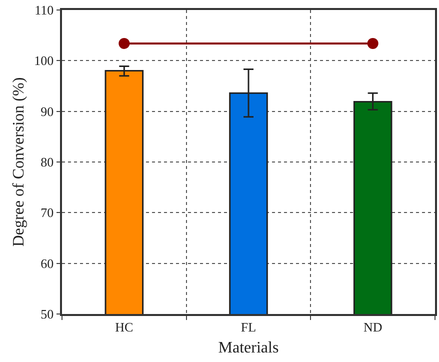 The height and width of the screenshot is (362, 439). I want to click on y-tick-label: 100, so click(44, 60).